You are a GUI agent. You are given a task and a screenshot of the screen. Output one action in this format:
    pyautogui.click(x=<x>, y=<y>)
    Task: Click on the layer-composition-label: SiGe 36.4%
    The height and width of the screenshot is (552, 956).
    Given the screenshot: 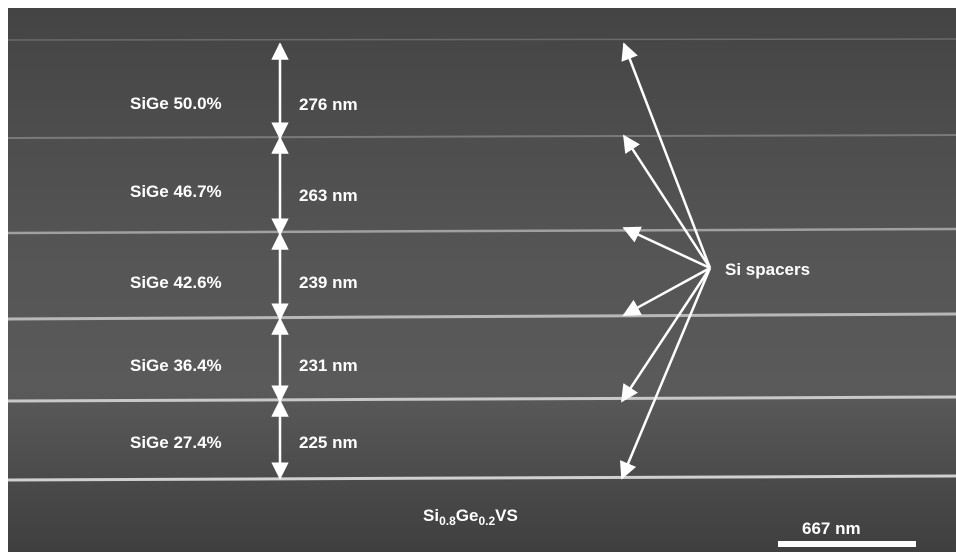 What is the action you would take?
    pyautogui.click(x=176, y=365)
    